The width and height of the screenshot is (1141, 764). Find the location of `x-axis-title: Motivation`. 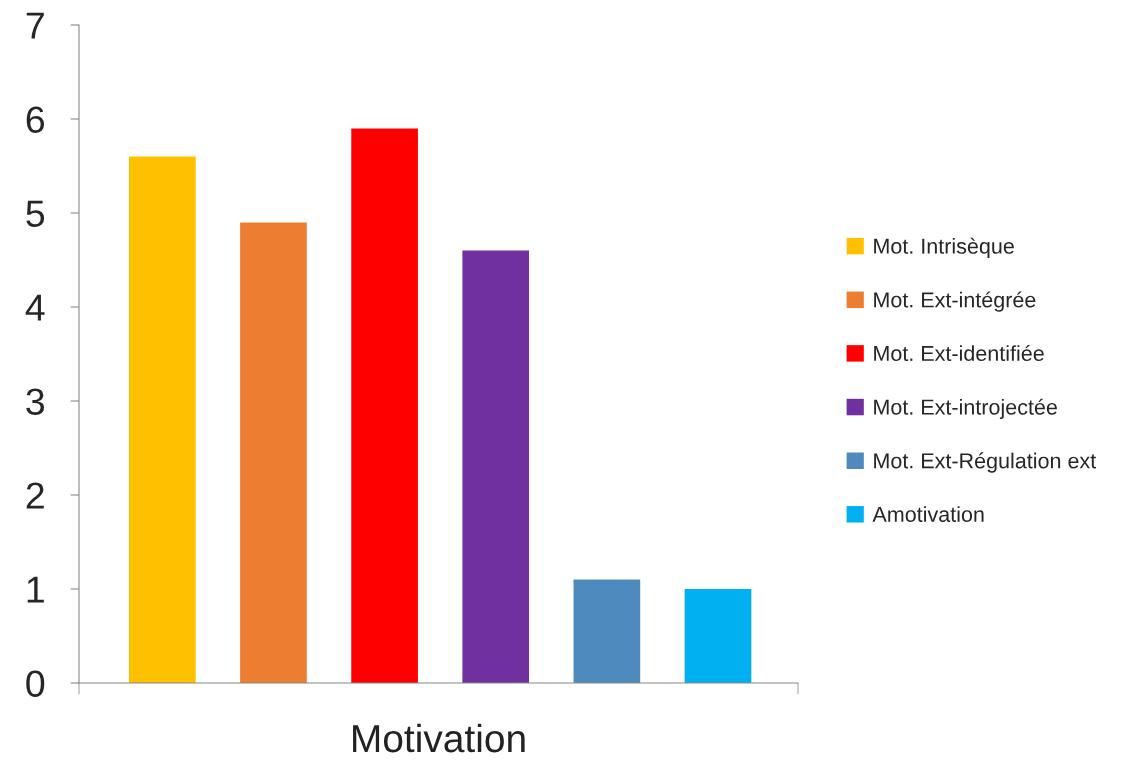

x-axis-title: Motivation is located at coordinates (439, 738).